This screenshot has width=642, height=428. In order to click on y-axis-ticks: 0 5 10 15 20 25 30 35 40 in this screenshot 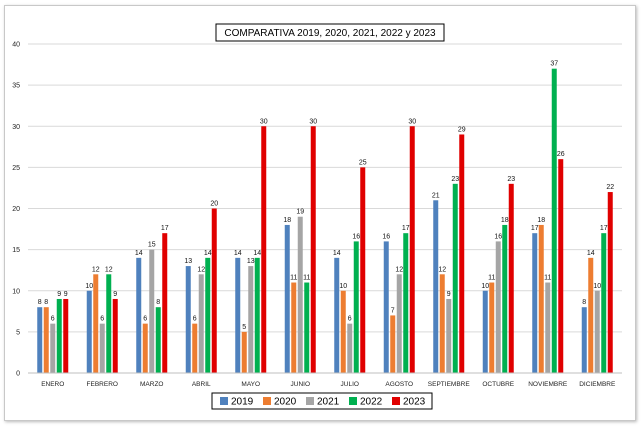, I will do `click(16, 210)`.